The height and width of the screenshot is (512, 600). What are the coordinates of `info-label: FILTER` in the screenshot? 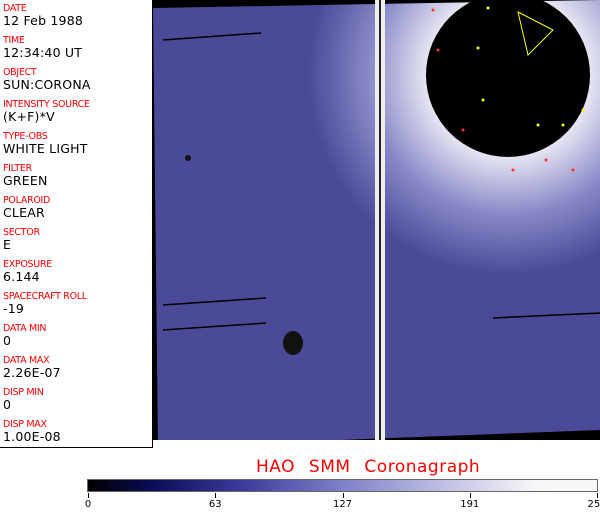 It's located at (17, 168).